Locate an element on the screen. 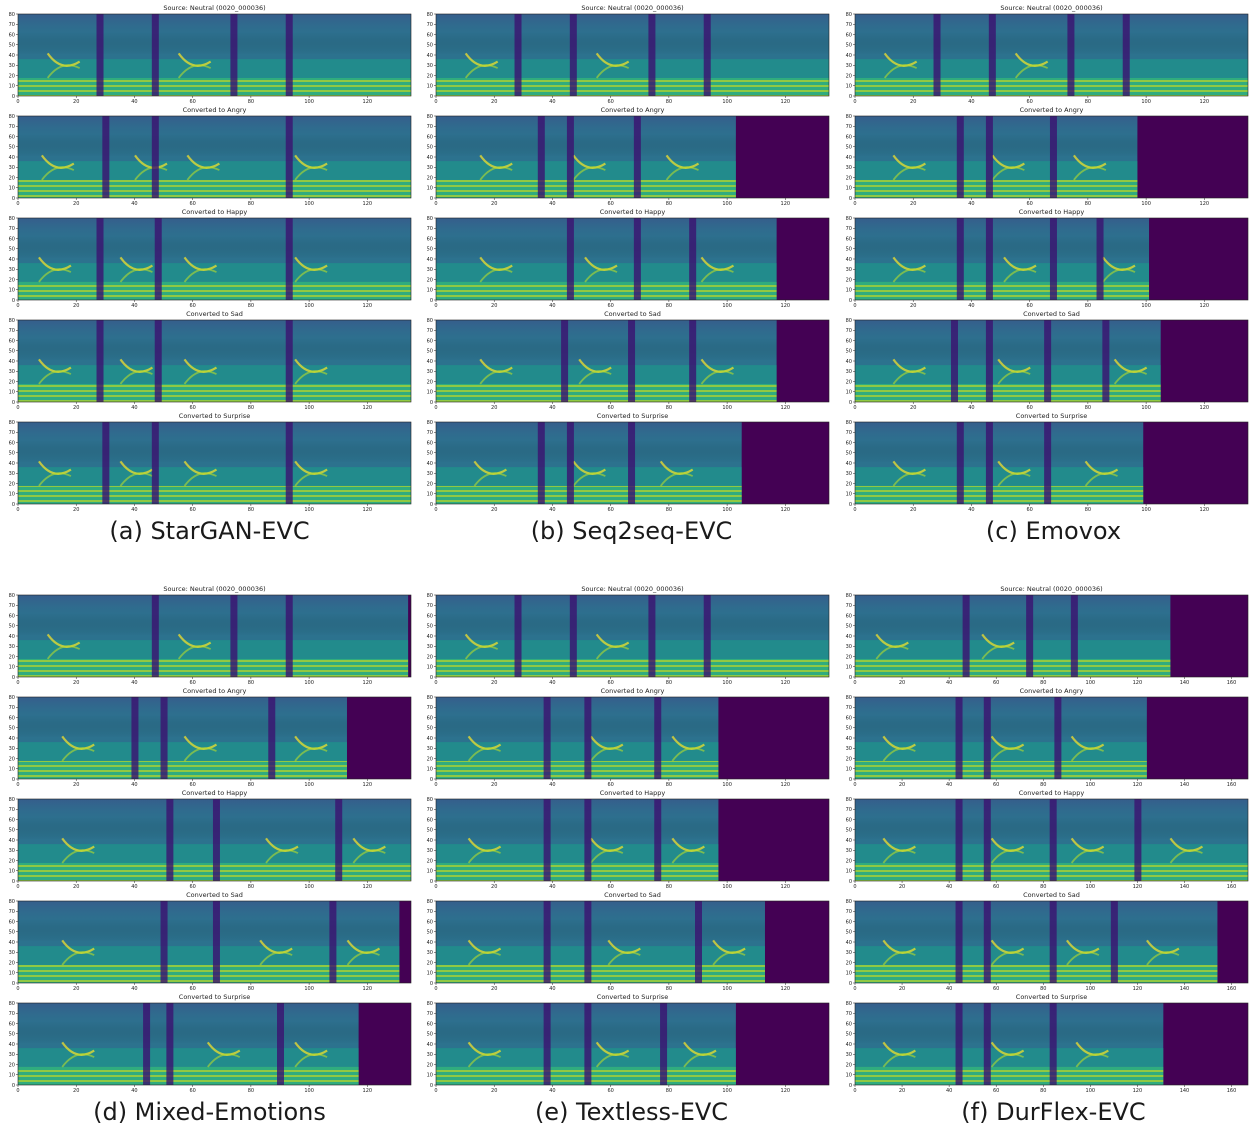 This screenshot has width=1257, height=1142. panel-title: Converted to Angry is located at coordinates (215, 691).